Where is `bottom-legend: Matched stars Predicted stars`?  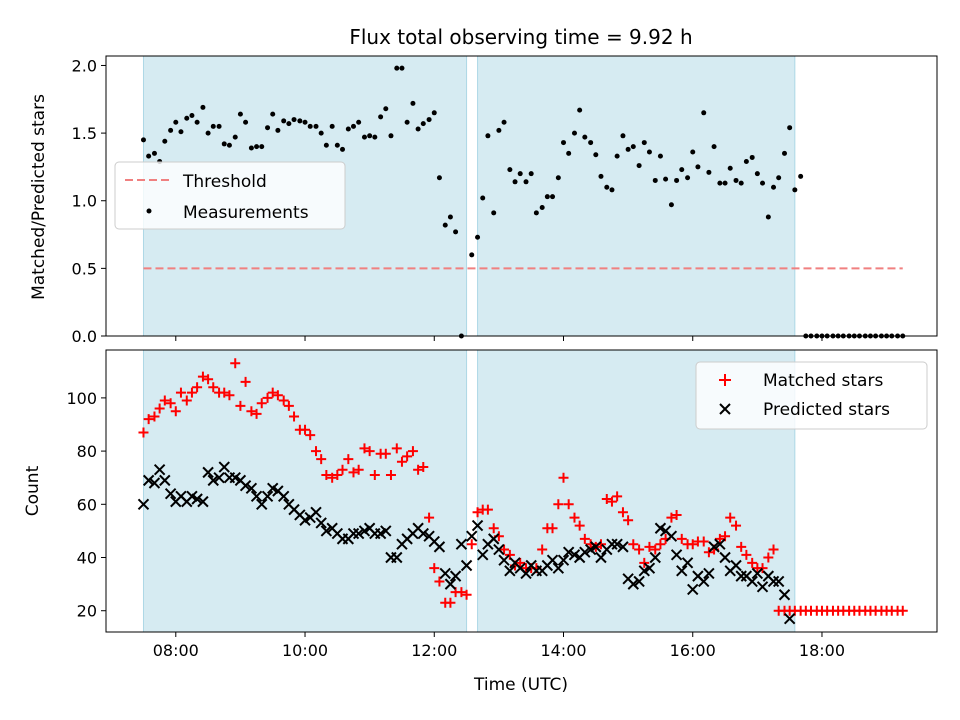 bottom-legend: Matched stars Predicted stars is located at coordinates (811, 395).